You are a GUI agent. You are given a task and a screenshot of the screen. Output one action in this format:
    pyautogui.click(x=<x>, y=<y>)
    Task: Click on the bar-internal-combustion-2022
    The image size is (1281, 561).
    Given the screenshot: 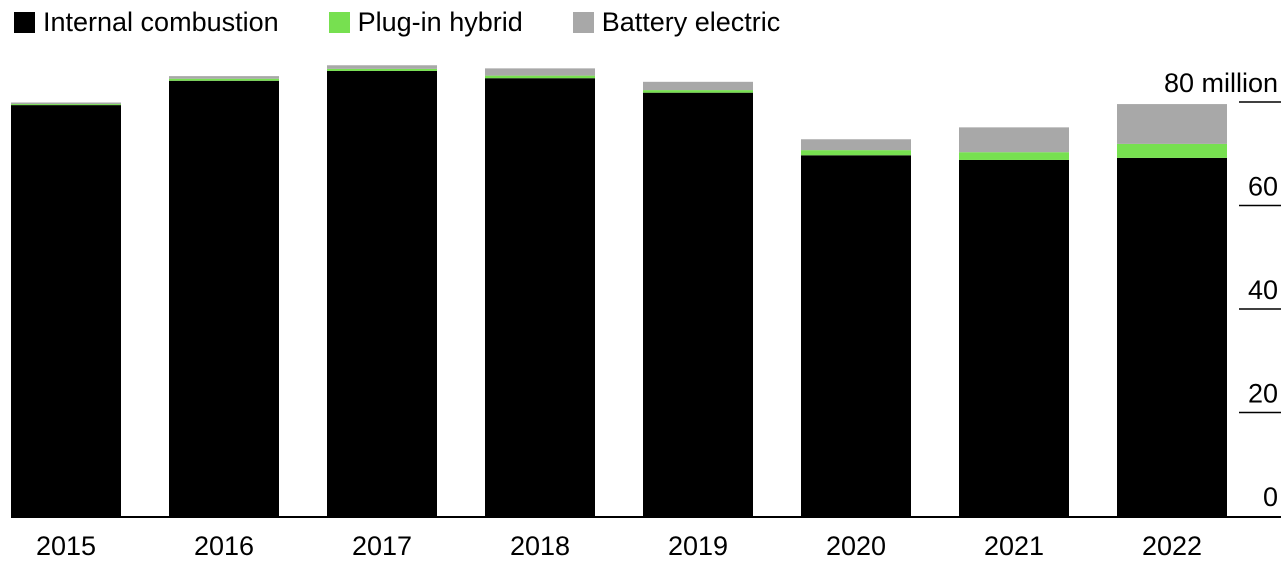 What is the action you would take?
    pyautogui.click(x=1172, y=336)
    